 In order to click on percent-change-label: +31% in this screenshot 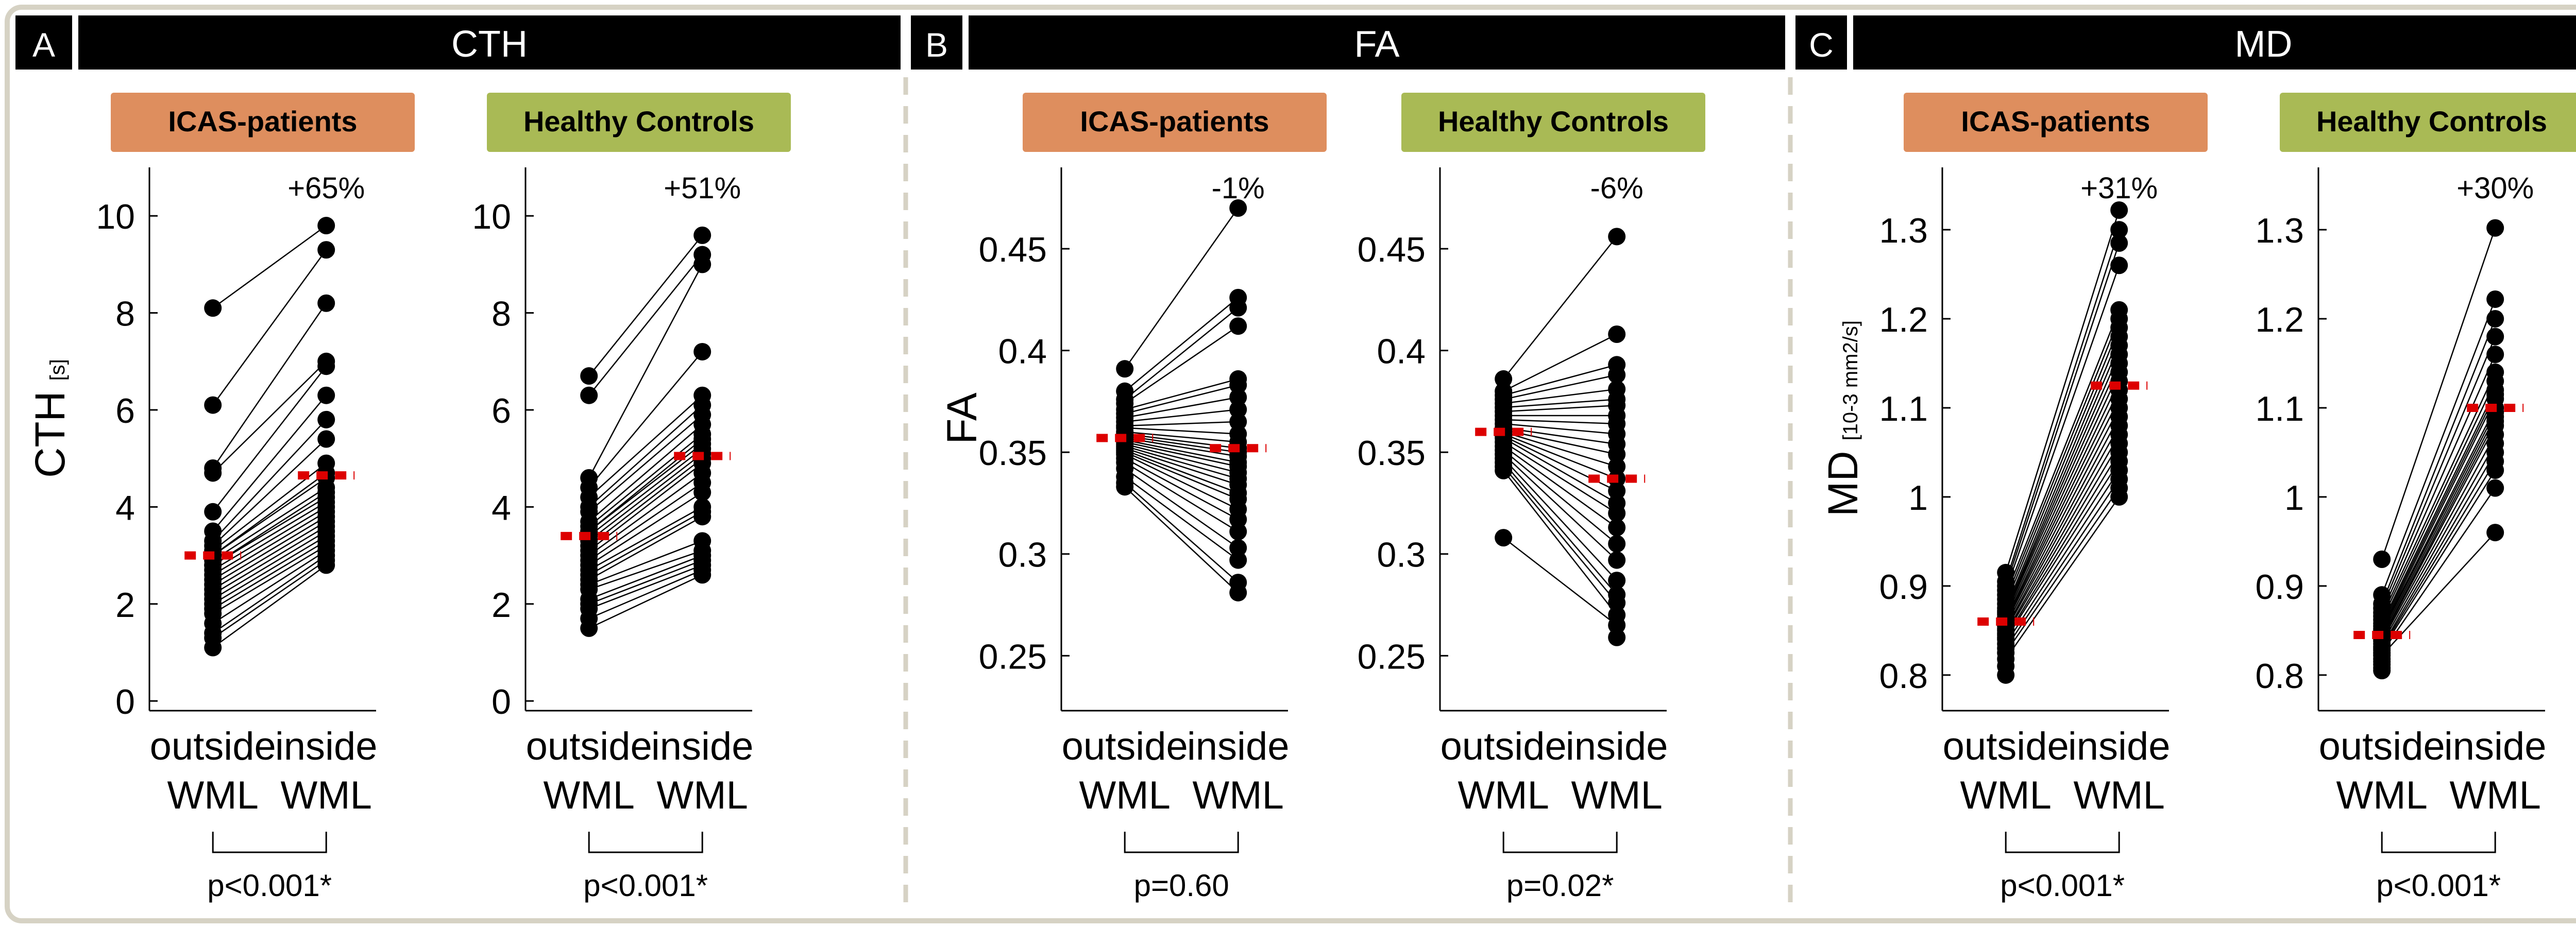, I will do `click(2119, 188)`.